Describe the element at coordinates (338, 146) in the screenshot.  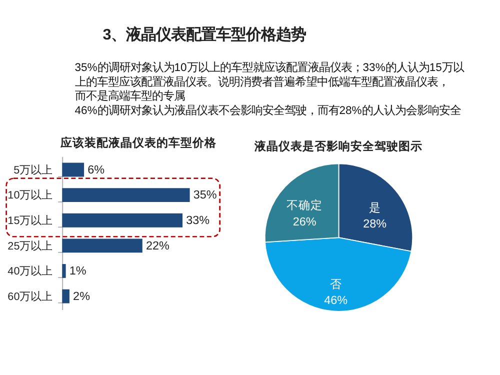
I see `chart-title: 液晶仪表是否影响安全驾驶图示` at that location.